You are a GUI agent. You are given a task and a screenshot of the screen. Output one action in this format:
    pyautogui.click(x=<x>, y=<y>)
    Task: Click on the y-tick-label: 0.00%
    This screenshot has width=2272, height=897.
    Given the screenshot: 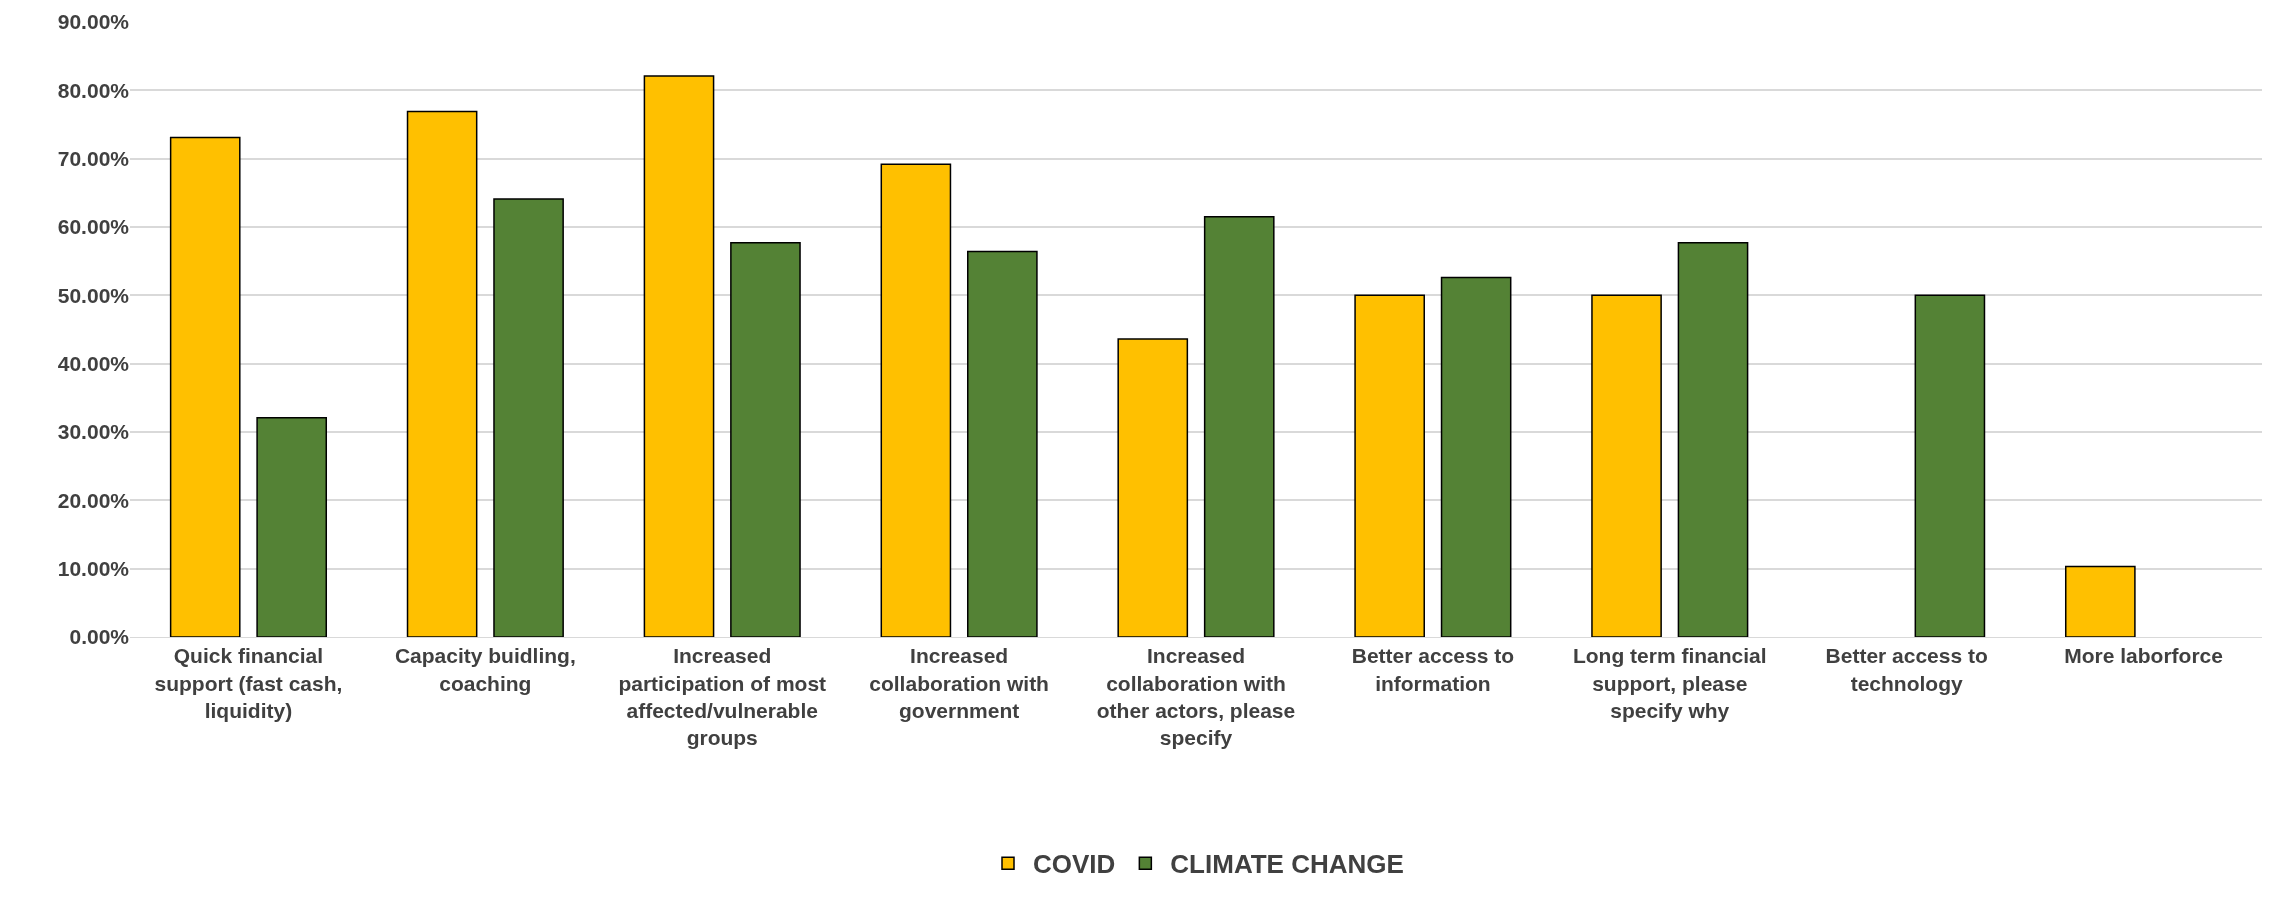 What is the action you would take?
    pyautogui.click(x=99, y=637)
    